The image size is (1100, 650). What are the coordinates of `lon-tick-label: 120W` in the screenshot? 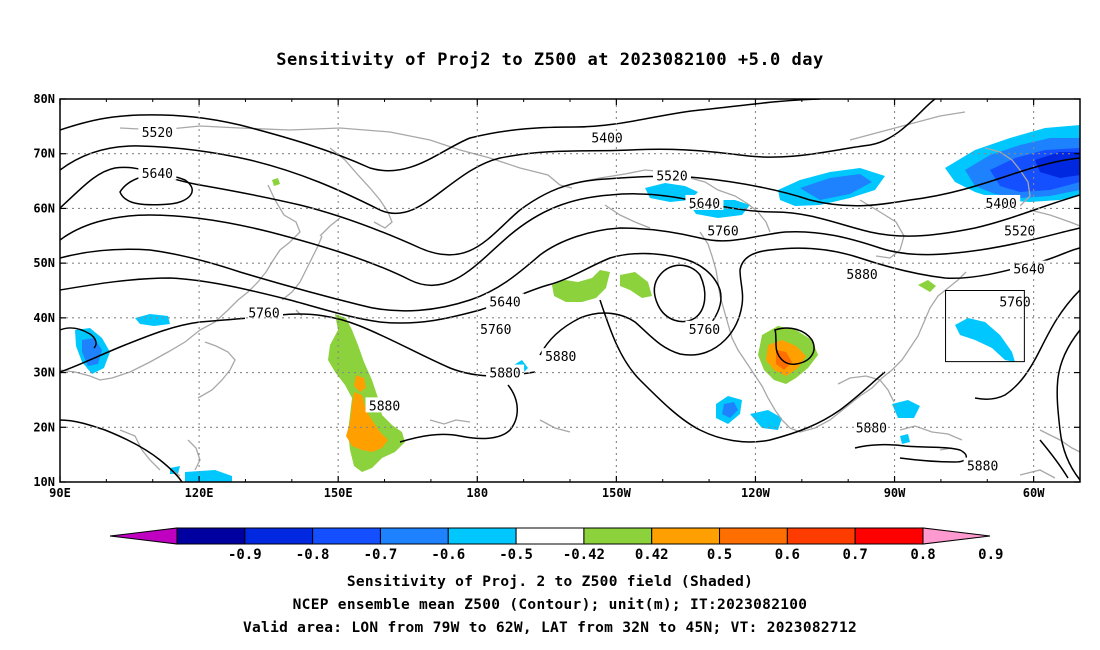 It's located at (756, 493).